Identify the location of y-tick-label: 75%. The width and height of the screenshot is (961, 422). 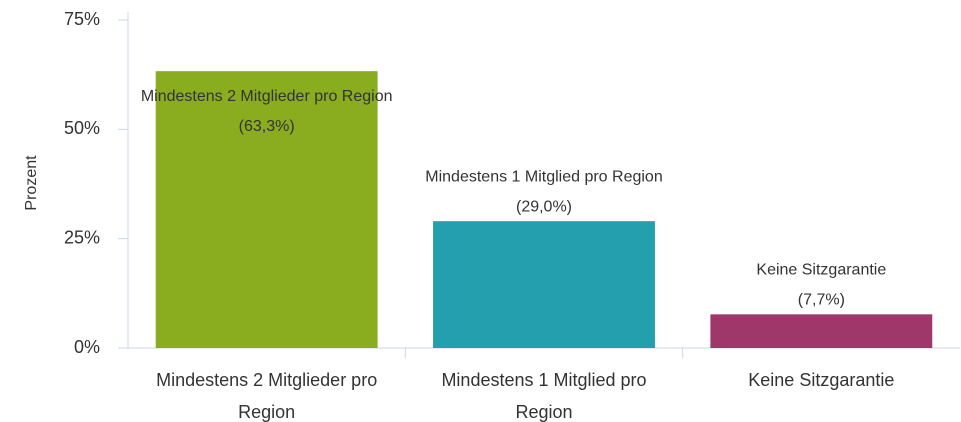
(82, 19).